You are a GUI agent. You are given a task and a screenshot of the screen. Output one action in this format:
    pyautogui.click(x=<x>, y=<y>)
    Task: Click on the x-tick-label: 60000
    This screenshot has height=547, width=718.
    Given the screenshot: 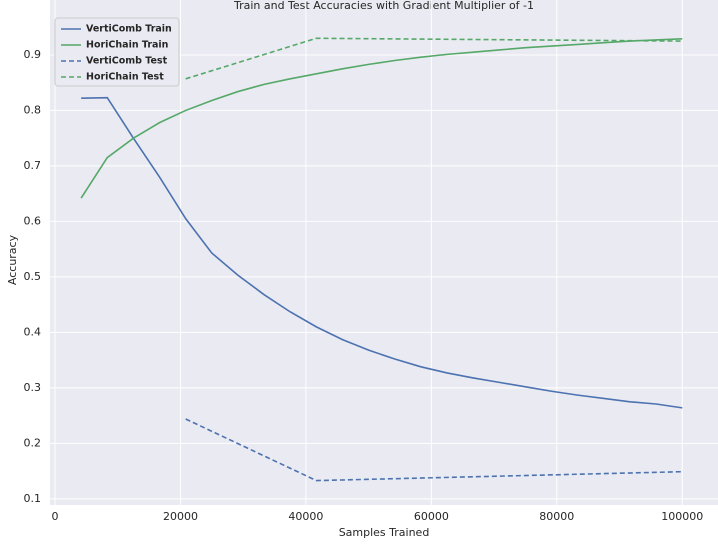 What is the action you would take?
    pyautogui.click(x=431, y=516)
    